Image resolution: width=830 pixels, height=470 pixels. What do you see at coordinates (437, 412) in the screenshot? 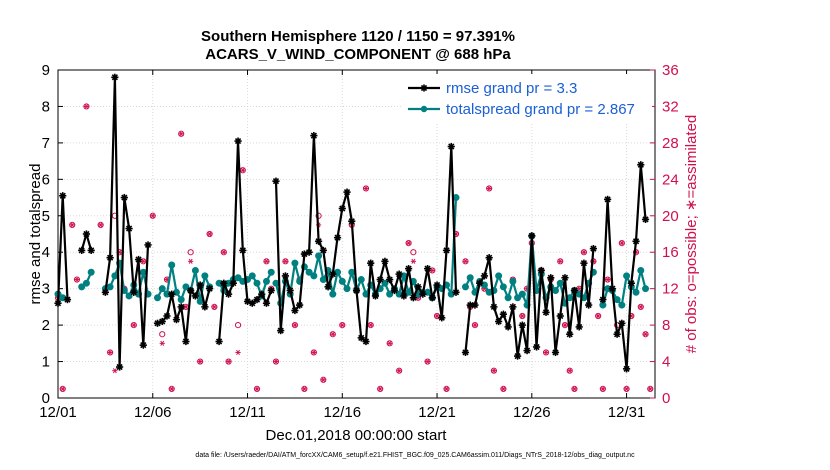
I see `x-tick-label: 12/21` at bounding box center [437, 412].